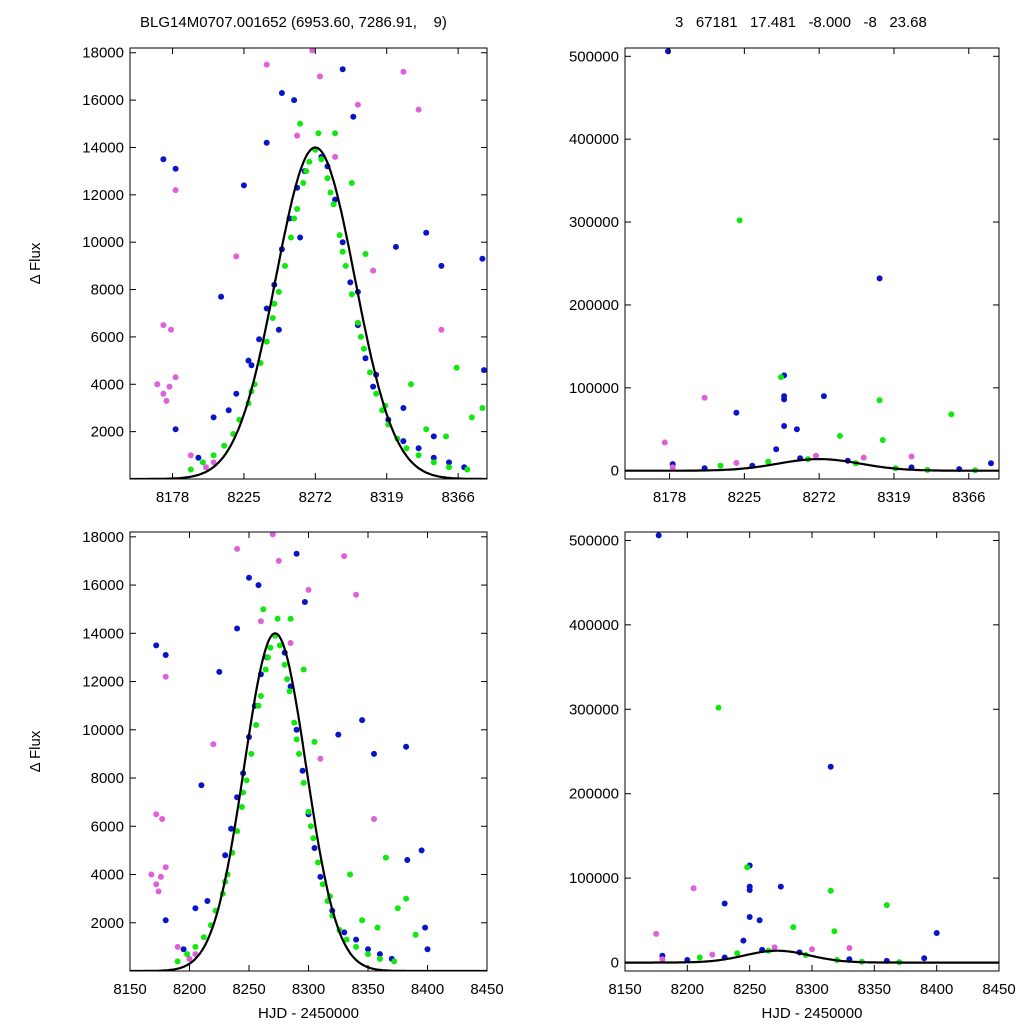 This screenshot has width=1024, height=1024. What do you see at coordinates (107, 923) in the screenshot?
I see `y-tick-label: 2000` at bounding box center [107, 923].